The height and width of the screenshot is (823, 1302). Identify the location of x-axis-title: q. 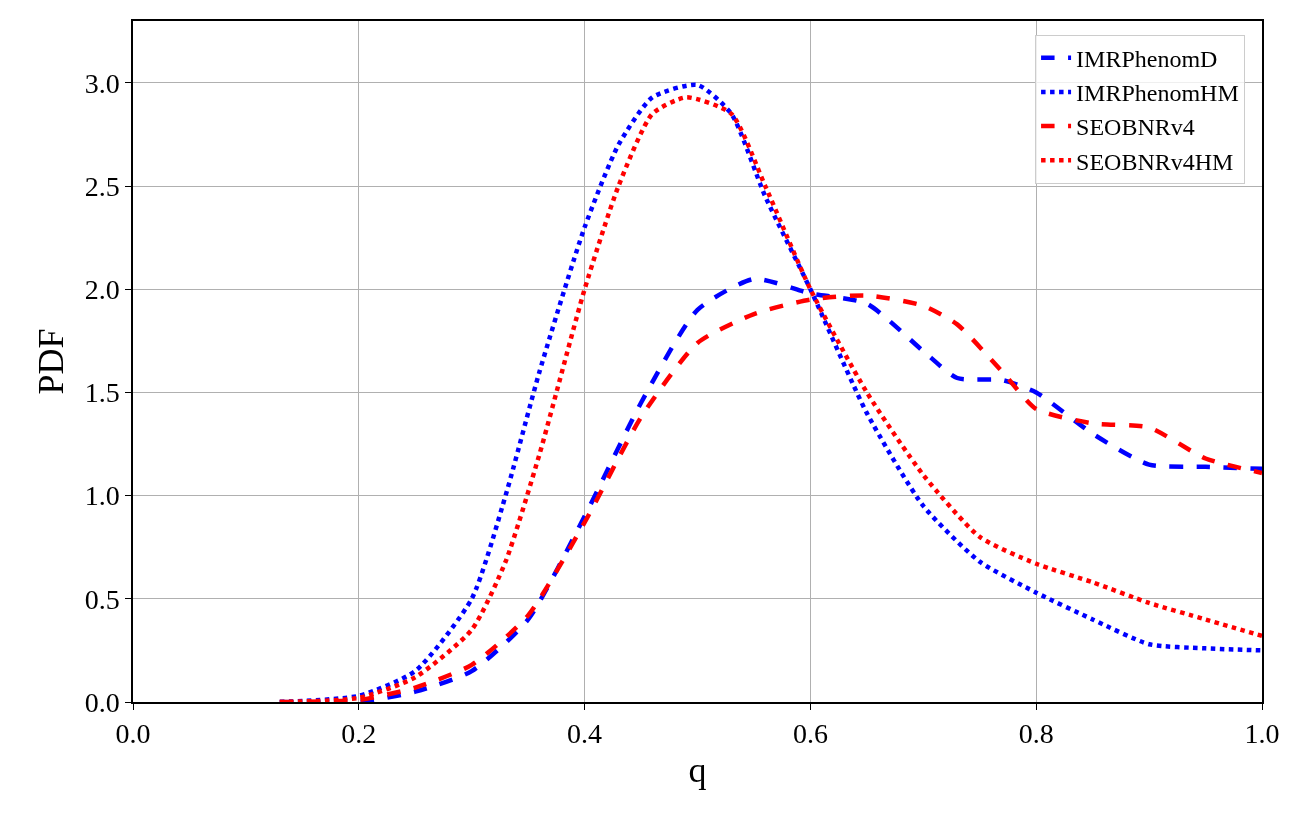
(697, 769).